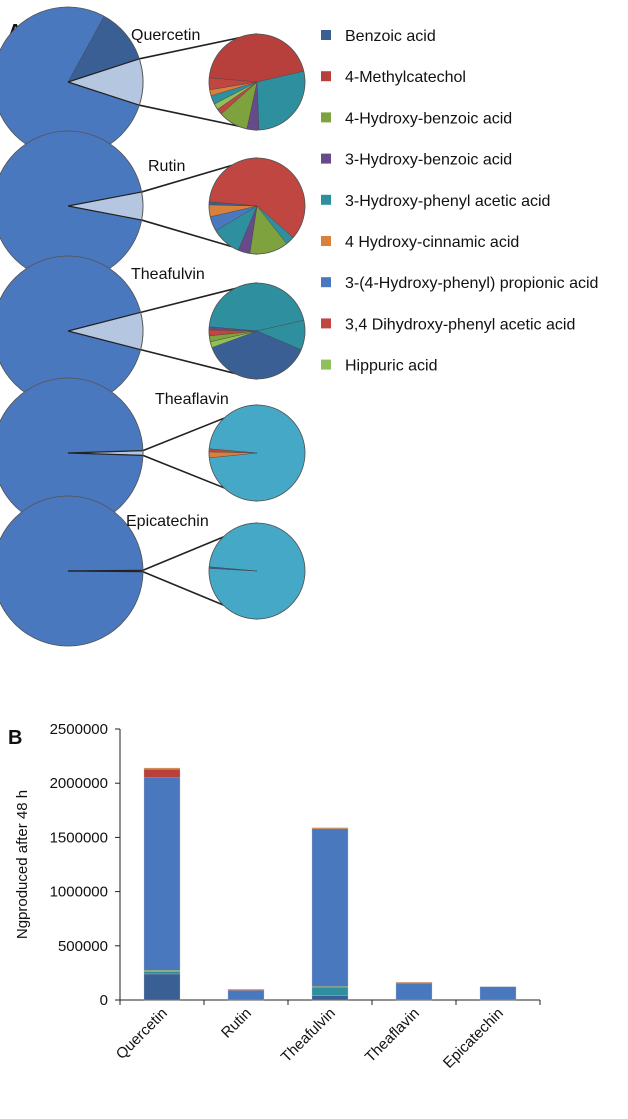  Describe the element at coordinates (153, 571) in the screenshot. I see `pie-group-epicatechin: Epicatechin` at that location.